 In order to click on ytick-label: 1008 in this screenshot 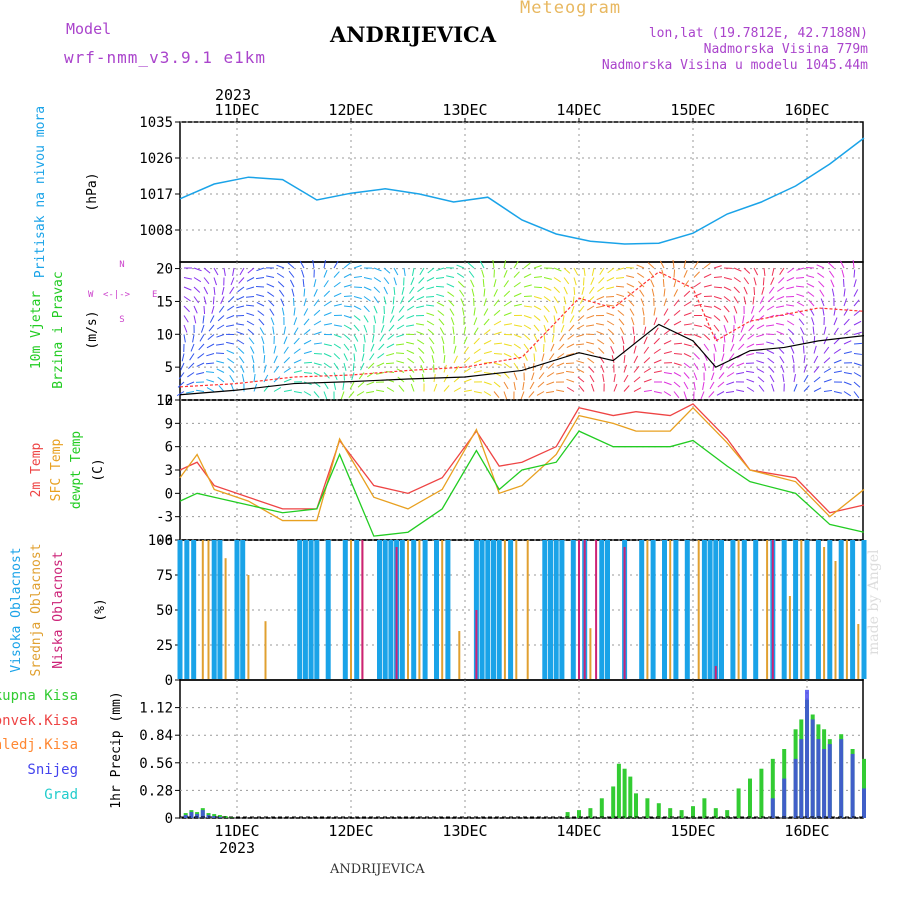, I will do `click(156, 231)`.